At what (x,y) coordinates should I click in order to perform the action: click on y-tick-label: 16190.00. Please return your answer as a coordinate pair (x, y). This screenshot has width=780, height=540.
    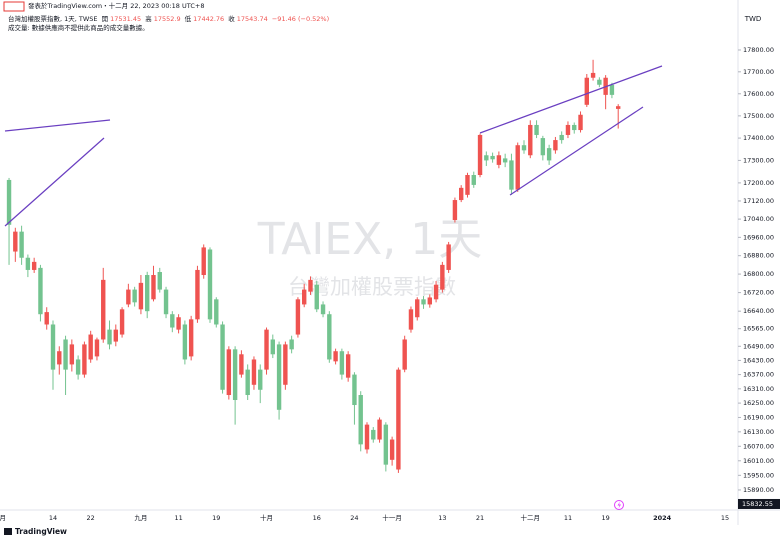
    Looking at the image, I should click on (758, 417).